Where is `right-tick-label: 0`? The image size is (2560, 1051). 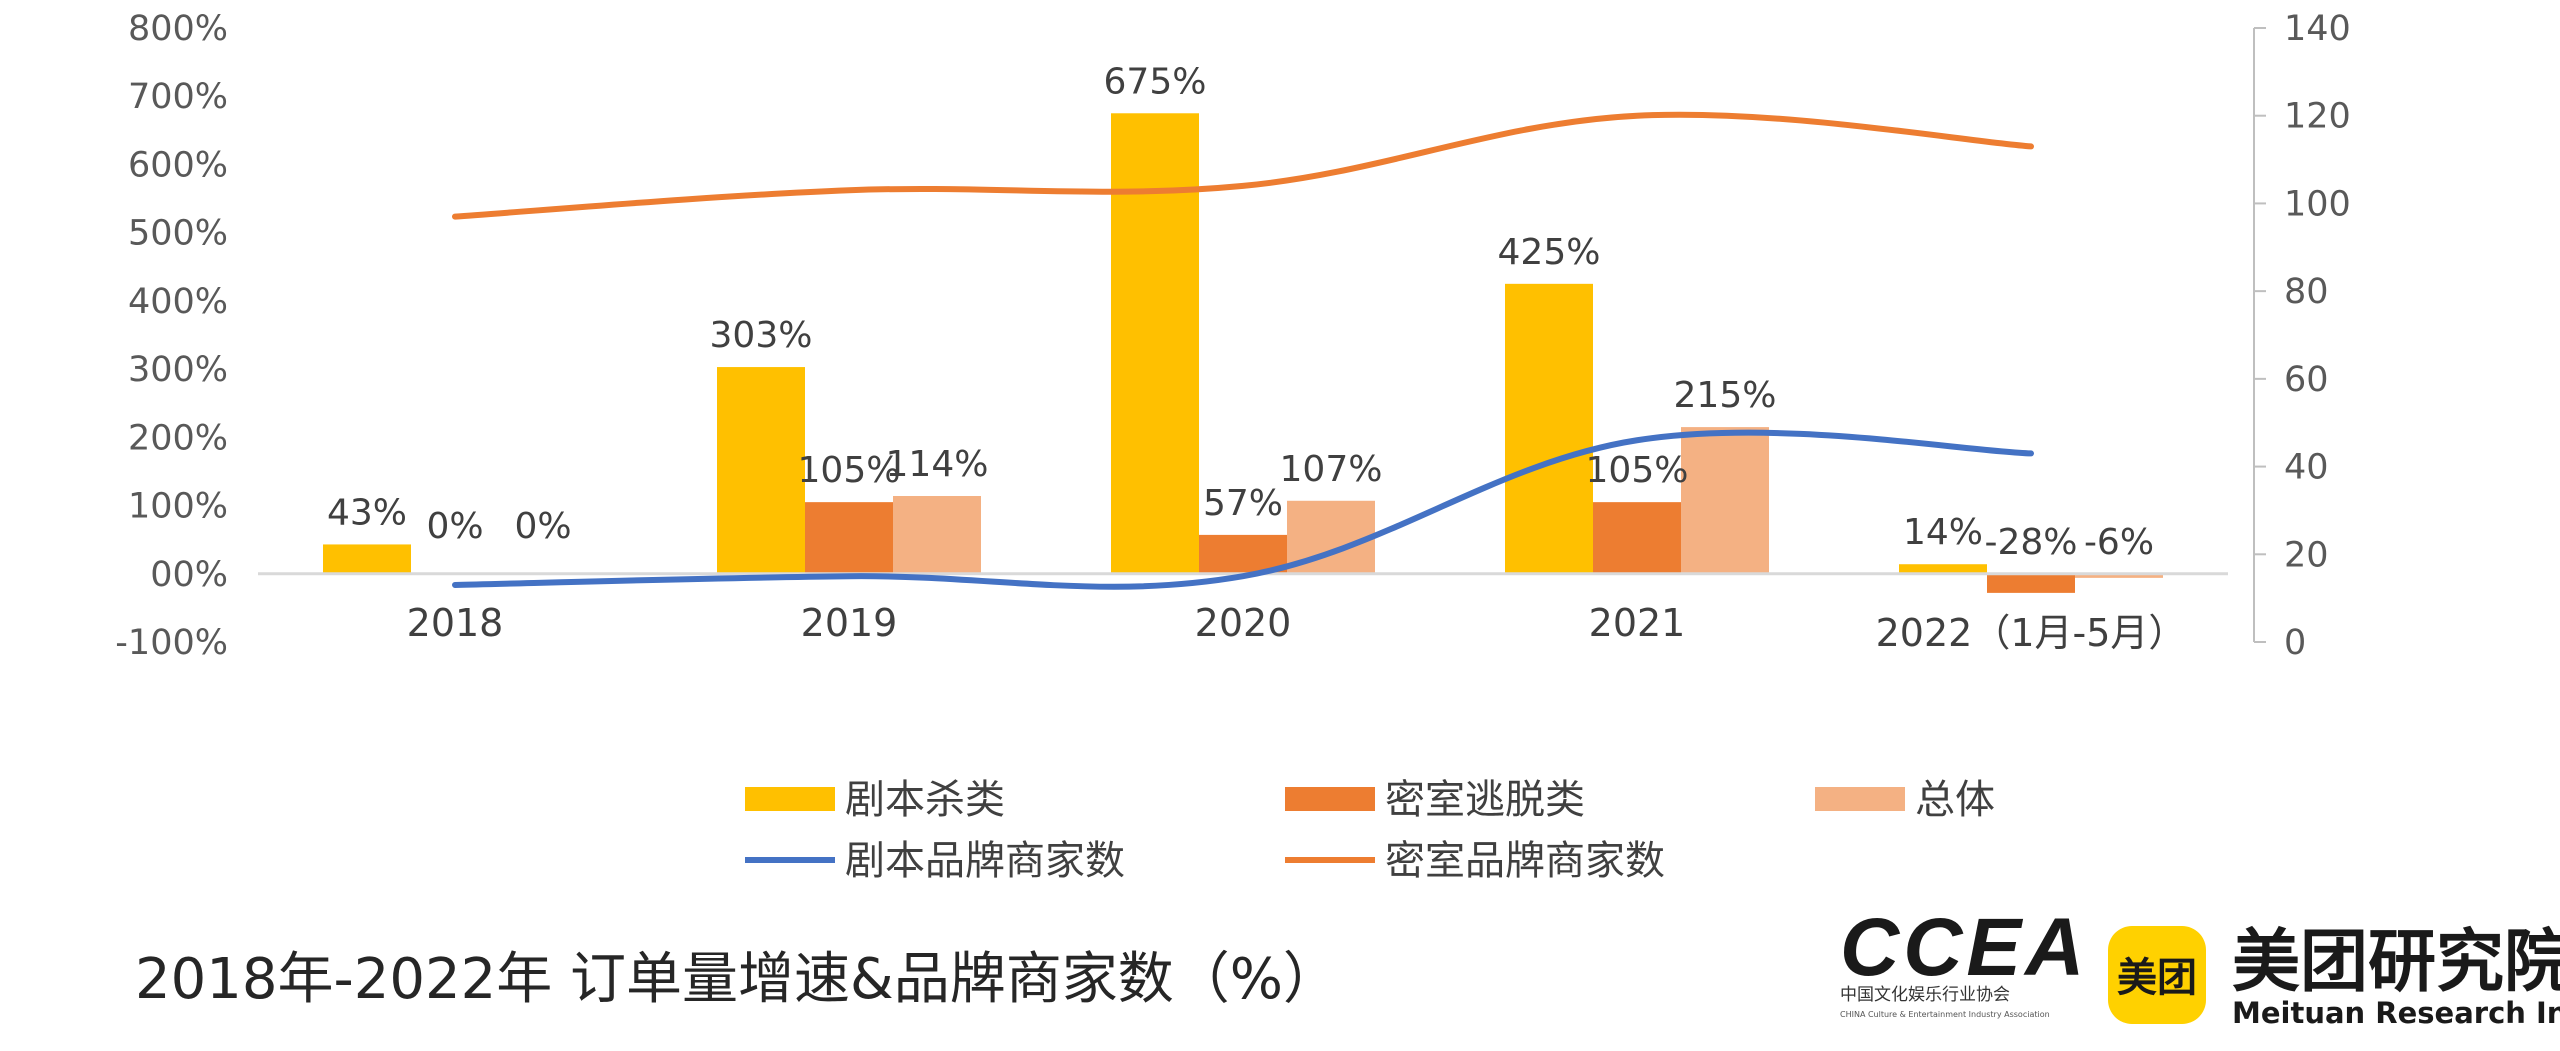 right-tick-label: 0 is located at coordinates (2295, 643).